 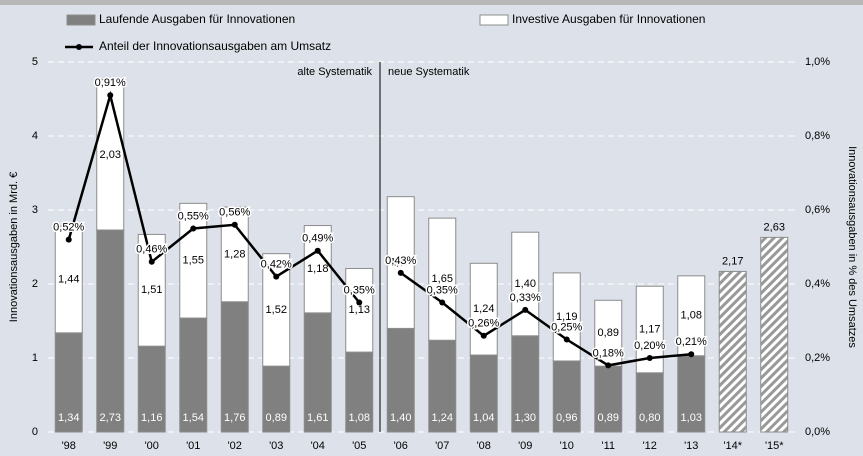 What do you see at coordinates (608, 19) in the screenshot?
I see `legend-label: Investive Ausgaben für Innovationen` at bounding box center [608, 19].